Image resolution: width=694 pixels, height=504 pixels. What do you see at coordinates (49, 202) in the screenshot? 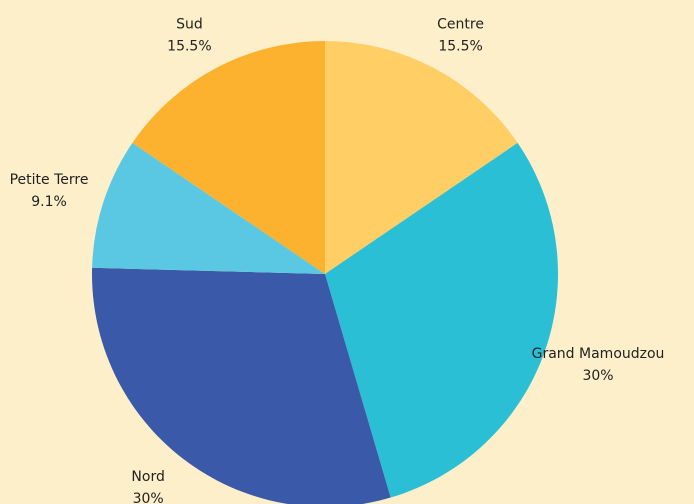
I see `slice-value-label: 9.1%` at bounding box center [49, 202].